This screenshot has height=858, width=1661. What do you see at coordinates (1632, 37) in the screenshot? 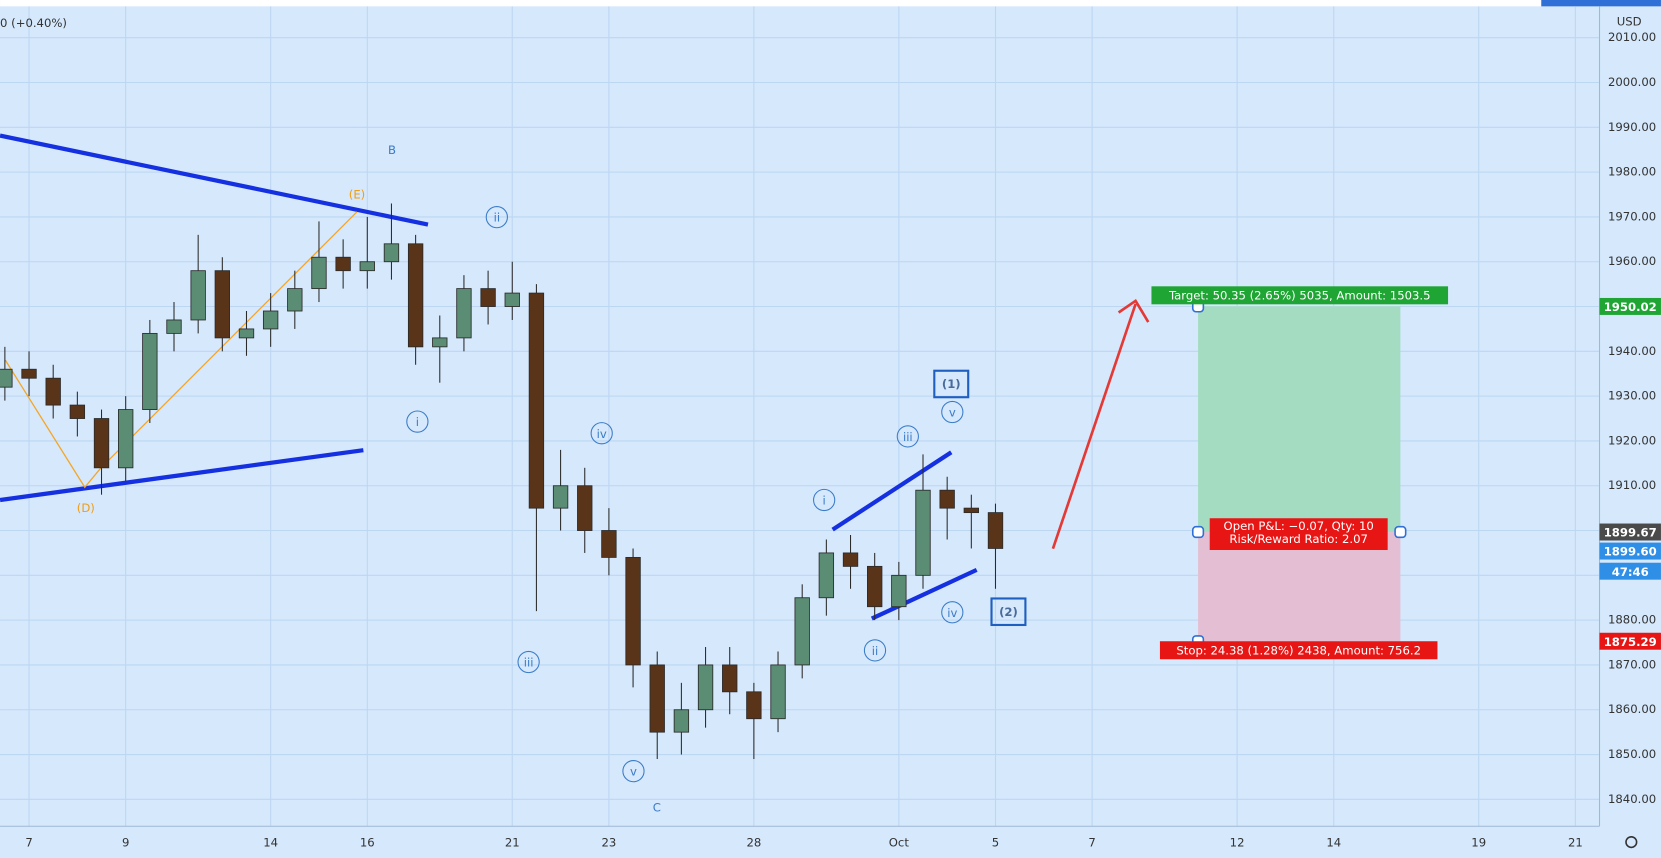
I see `y-tick-label: 2010.00` at bounding box center [1632, 37].